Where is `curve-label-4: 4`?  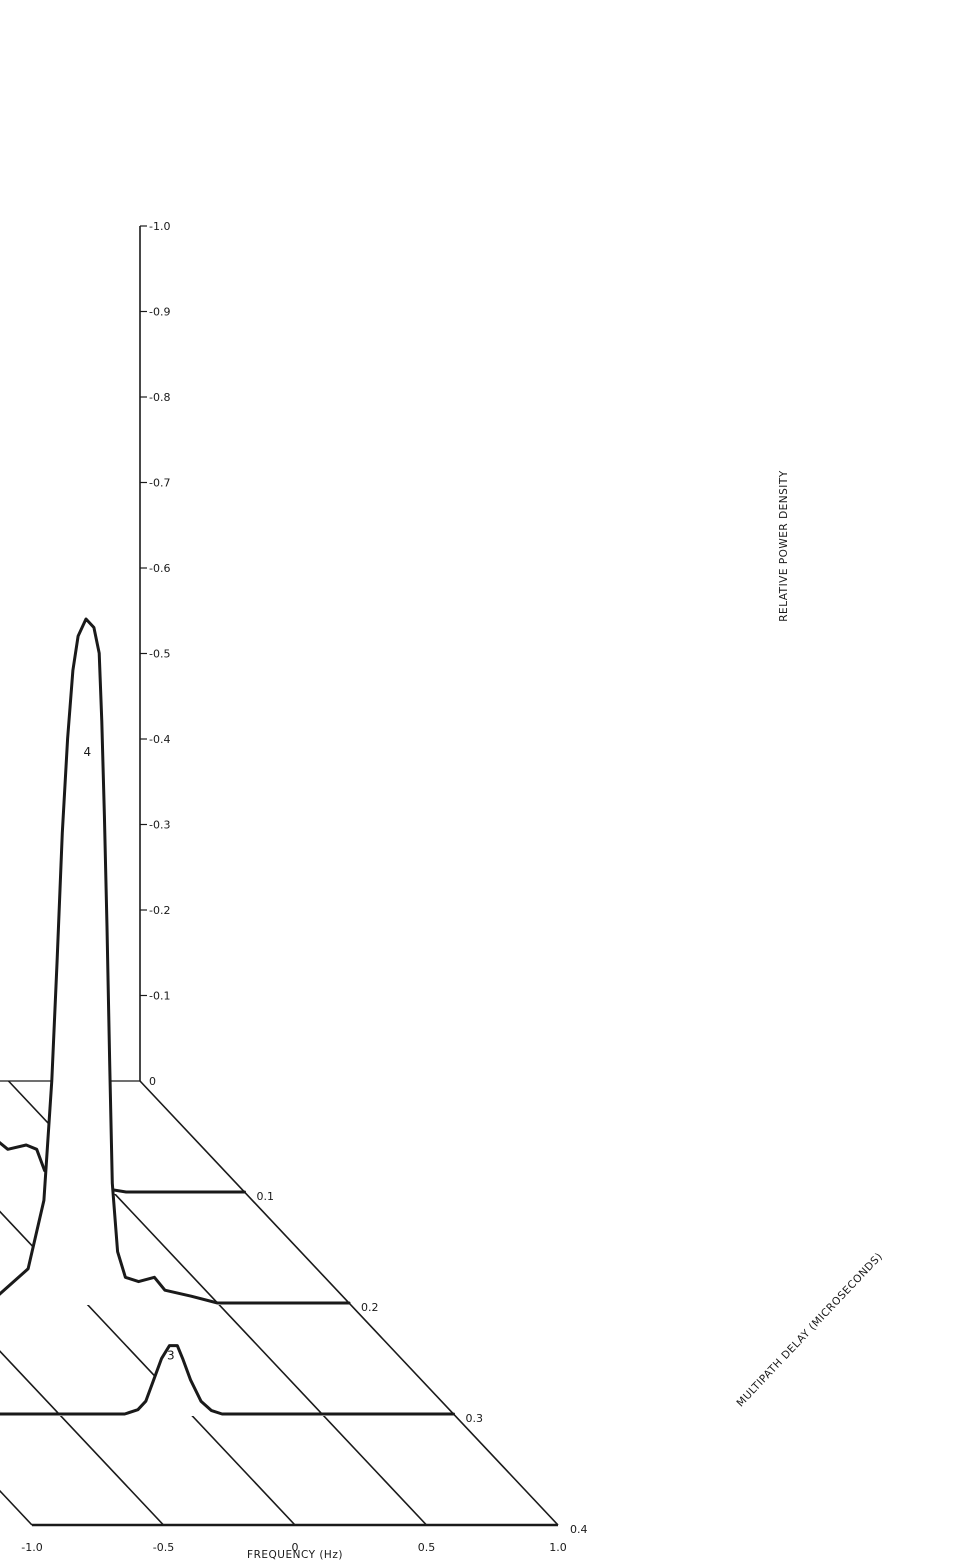 curve-label-4: 4 is located at coordinates (87, 752).